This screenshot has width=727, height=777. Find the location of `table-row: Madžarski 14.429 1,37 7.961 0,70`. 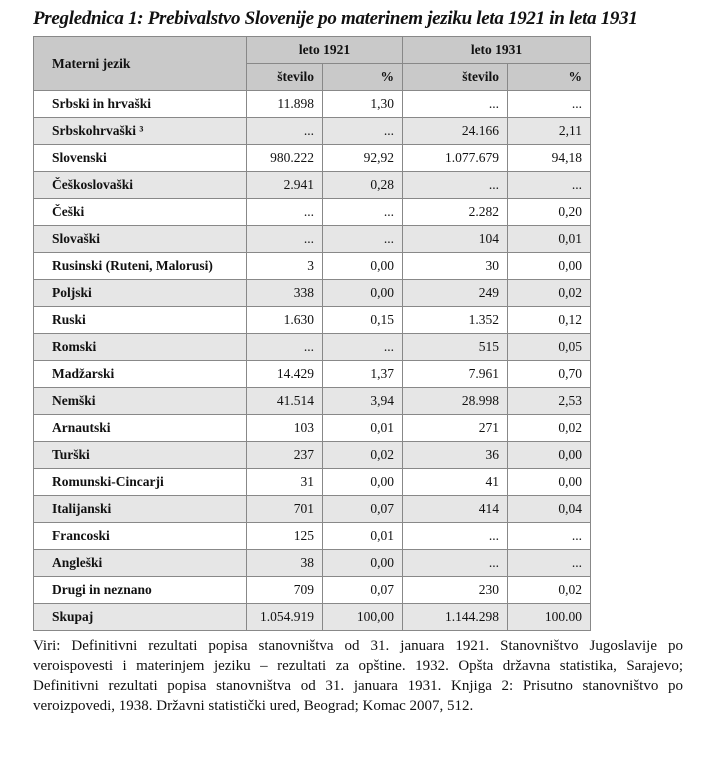

table-row: Madžarski 14.429 1,37 7.961 0,70 is located at coordinates (312, 374).